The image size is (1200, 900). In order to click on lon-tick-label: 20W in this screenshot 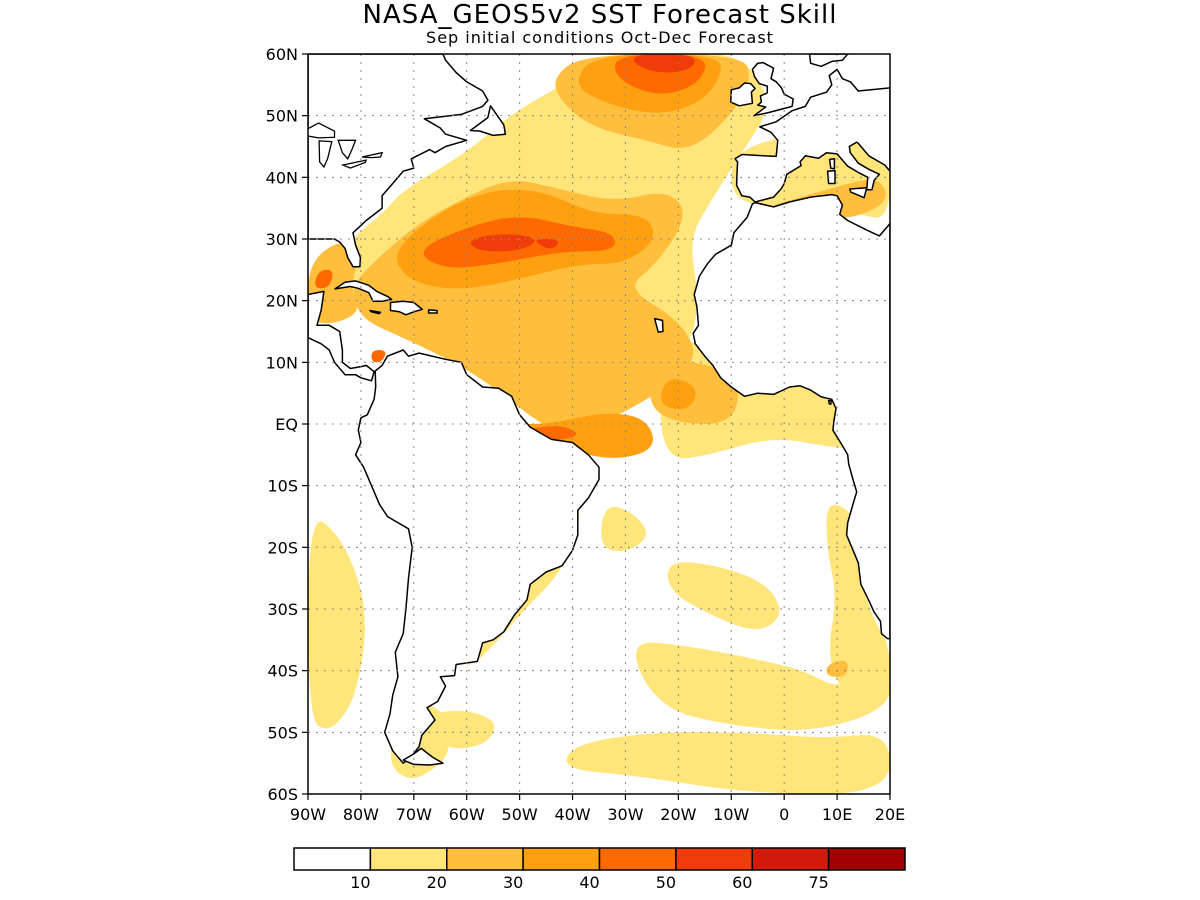, I will do `click(678, 814)`.